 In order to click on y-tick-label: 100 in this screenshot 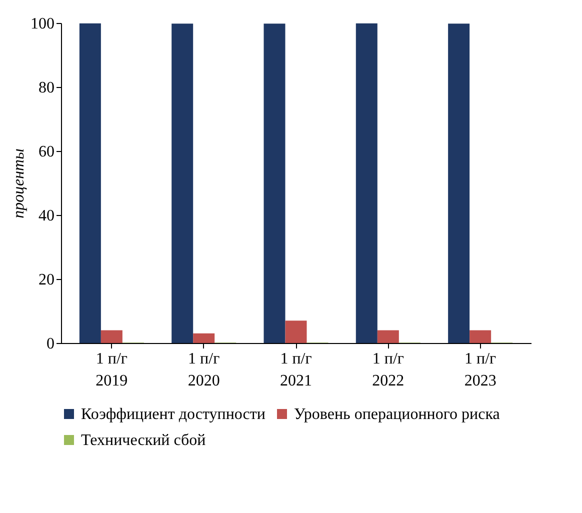, I will do `click(42, 24)`.